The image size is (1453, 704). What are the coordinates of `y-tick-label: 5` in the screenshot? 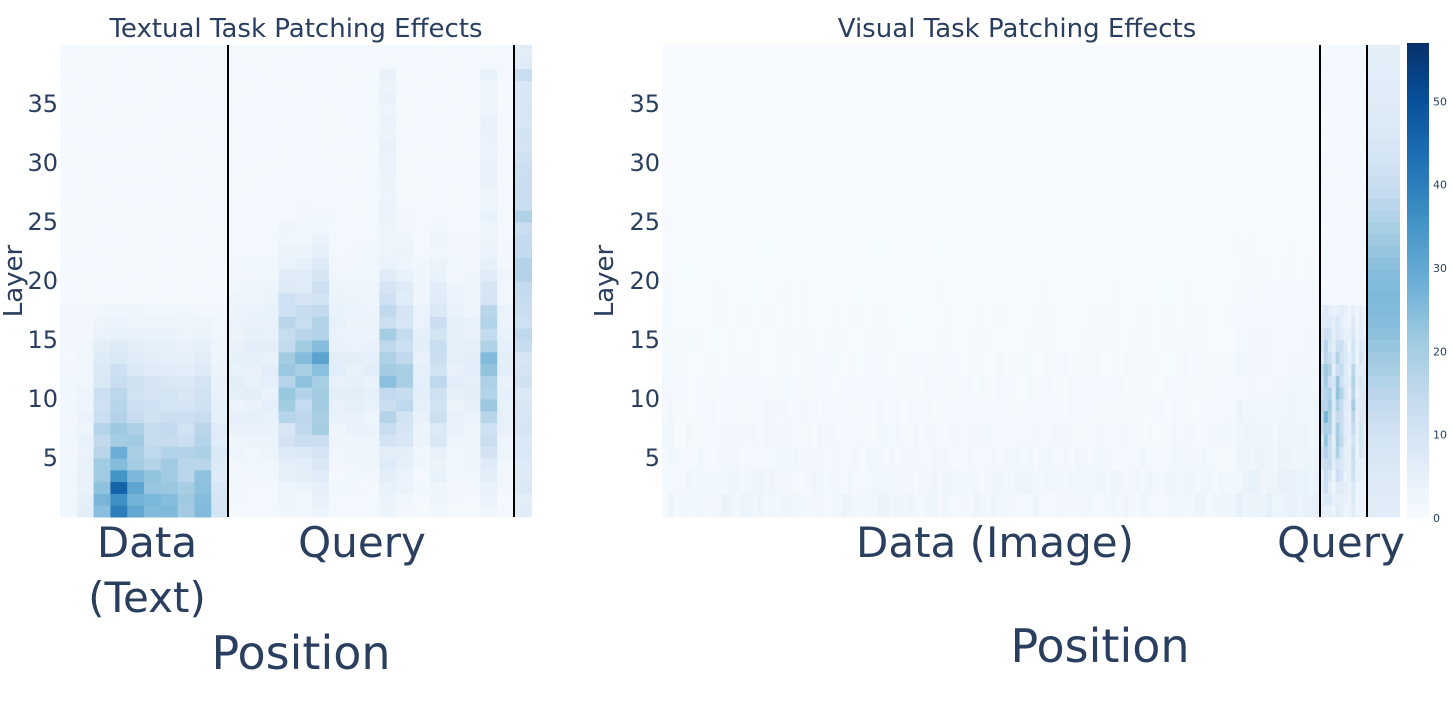 It's located at (652, 458).